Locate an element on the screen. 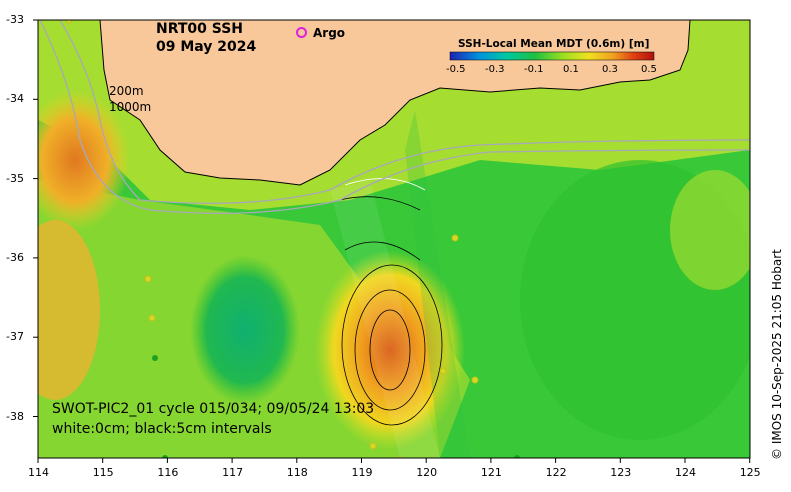 The image size is (791, 492). x-tick-label: 114 is located at coordinates (38, 472).